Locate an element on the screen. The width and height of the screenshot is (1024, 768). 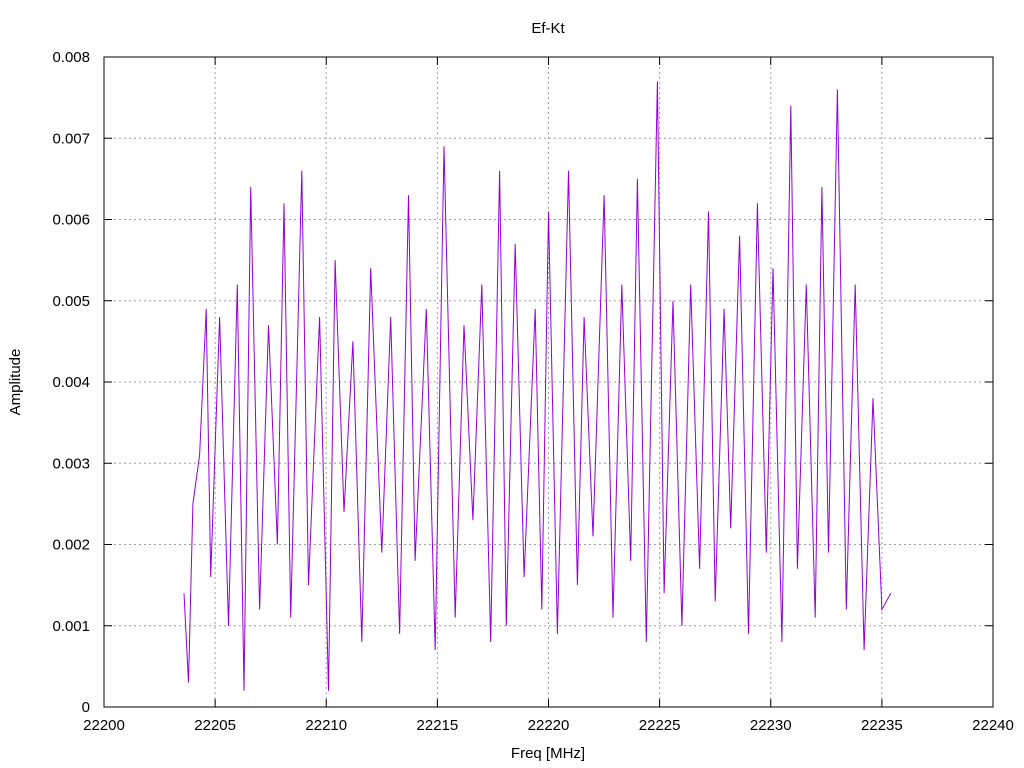
y-tick-label: 0.003 is located at coordinates (71, 463).